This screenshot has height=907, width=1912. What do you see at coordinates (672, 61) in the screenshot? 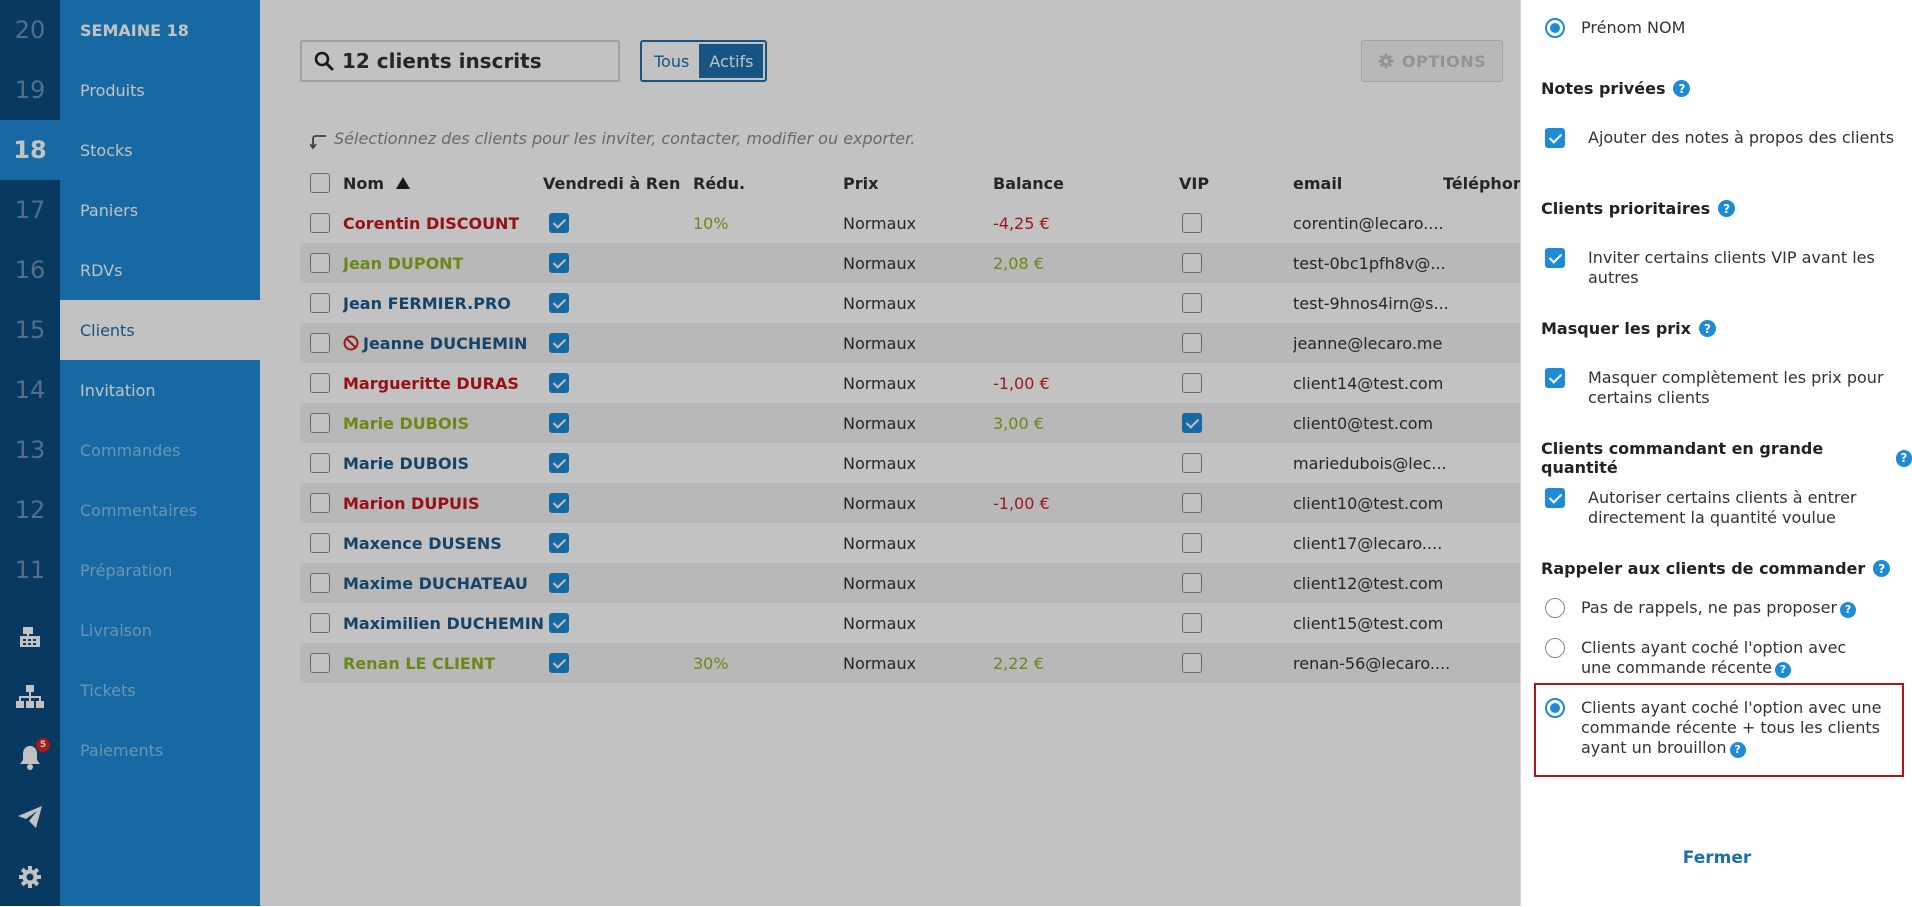
I see `filter-all-button: Tous` at bounding box center [672, 61].